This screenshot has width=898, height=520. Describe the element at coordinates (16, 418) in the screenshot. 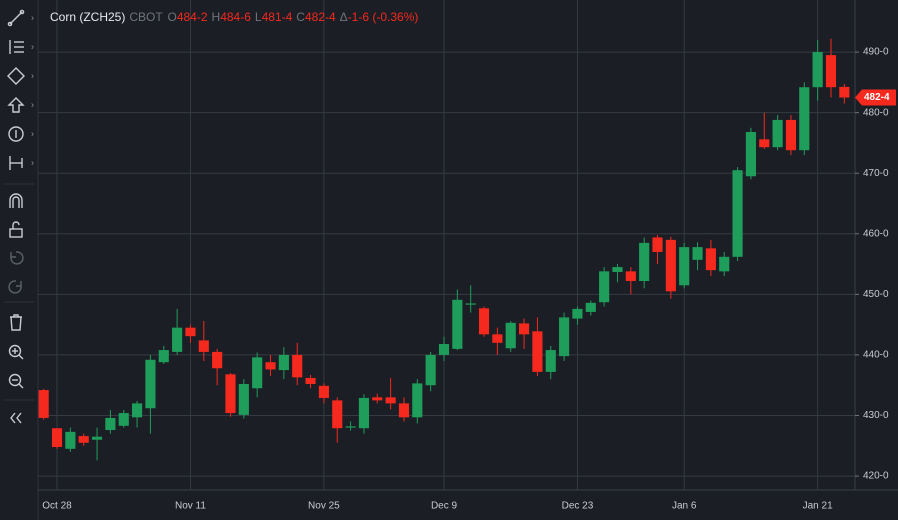

I see `collapse-toolbar` at that location.